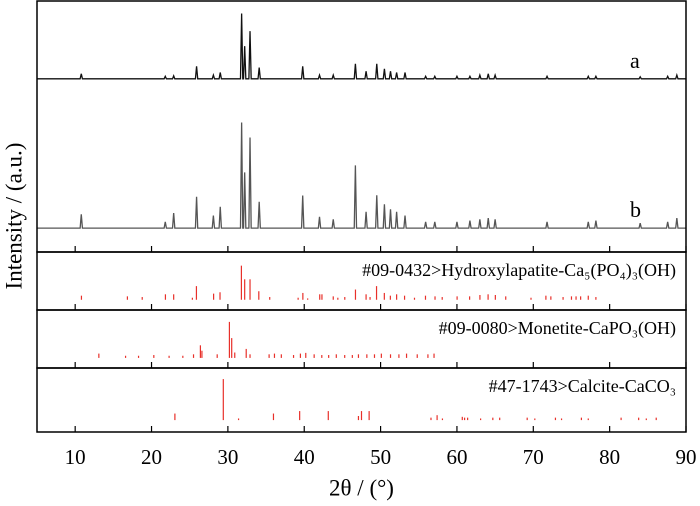 The image size is (700, 506). Describe the element at coordinates (227, 457) in the screenshot. I see `x-tick-label: 30` at that location.